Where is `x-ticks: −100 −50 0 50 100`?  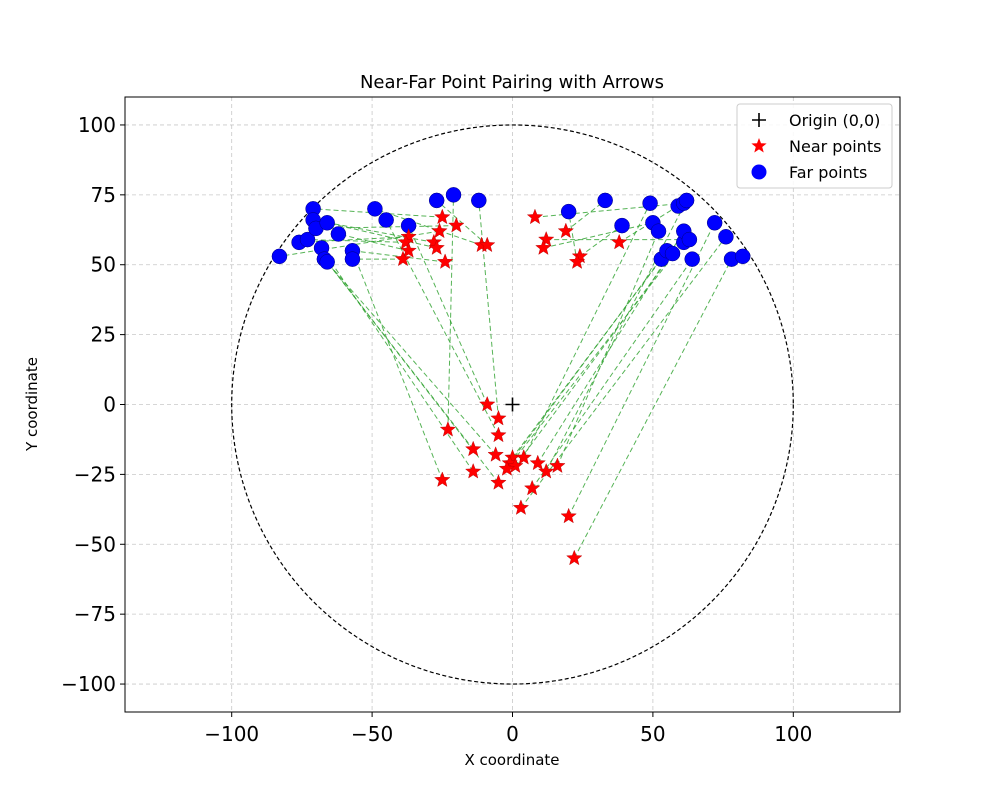 x-ticks: −100 −50 0 50 100 is located at coordinates (508, 729).